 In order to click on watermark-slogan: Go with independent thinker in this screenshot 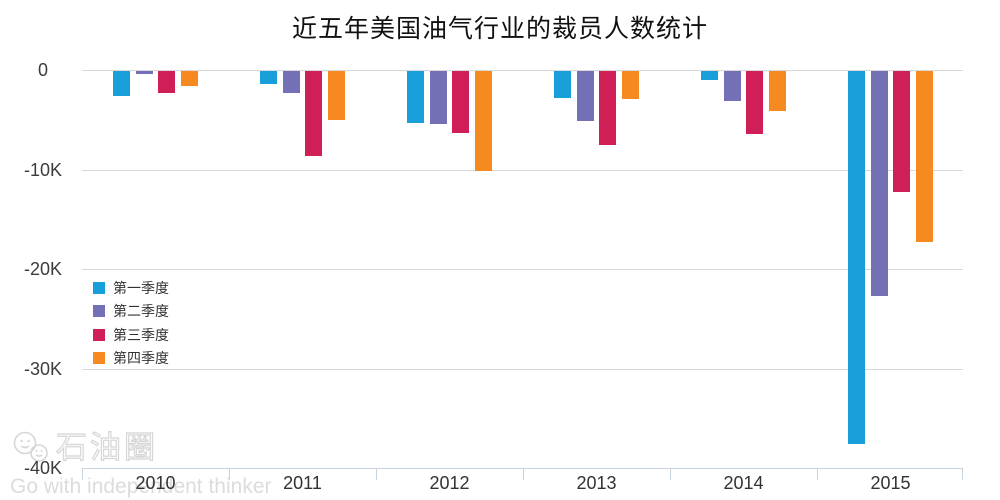, I will do `click(141, 486)`.